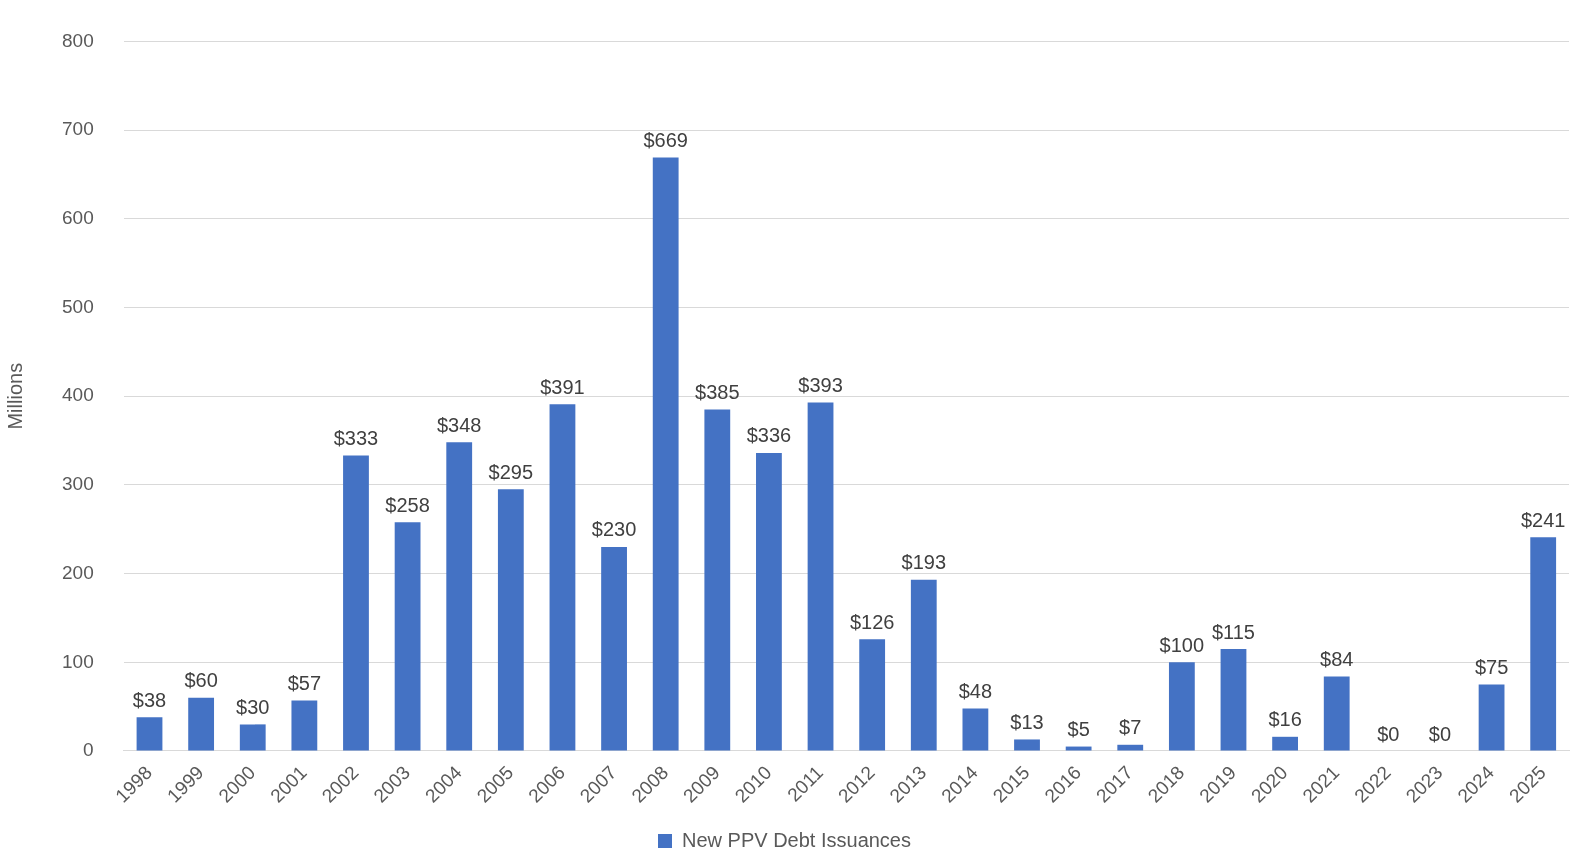 The width and height of the screenshot is (1589, 861). What do you see at coordinates (1130, 727) in the screenshot?
I see `data-label: $7` at bounding box center [1130, 727].